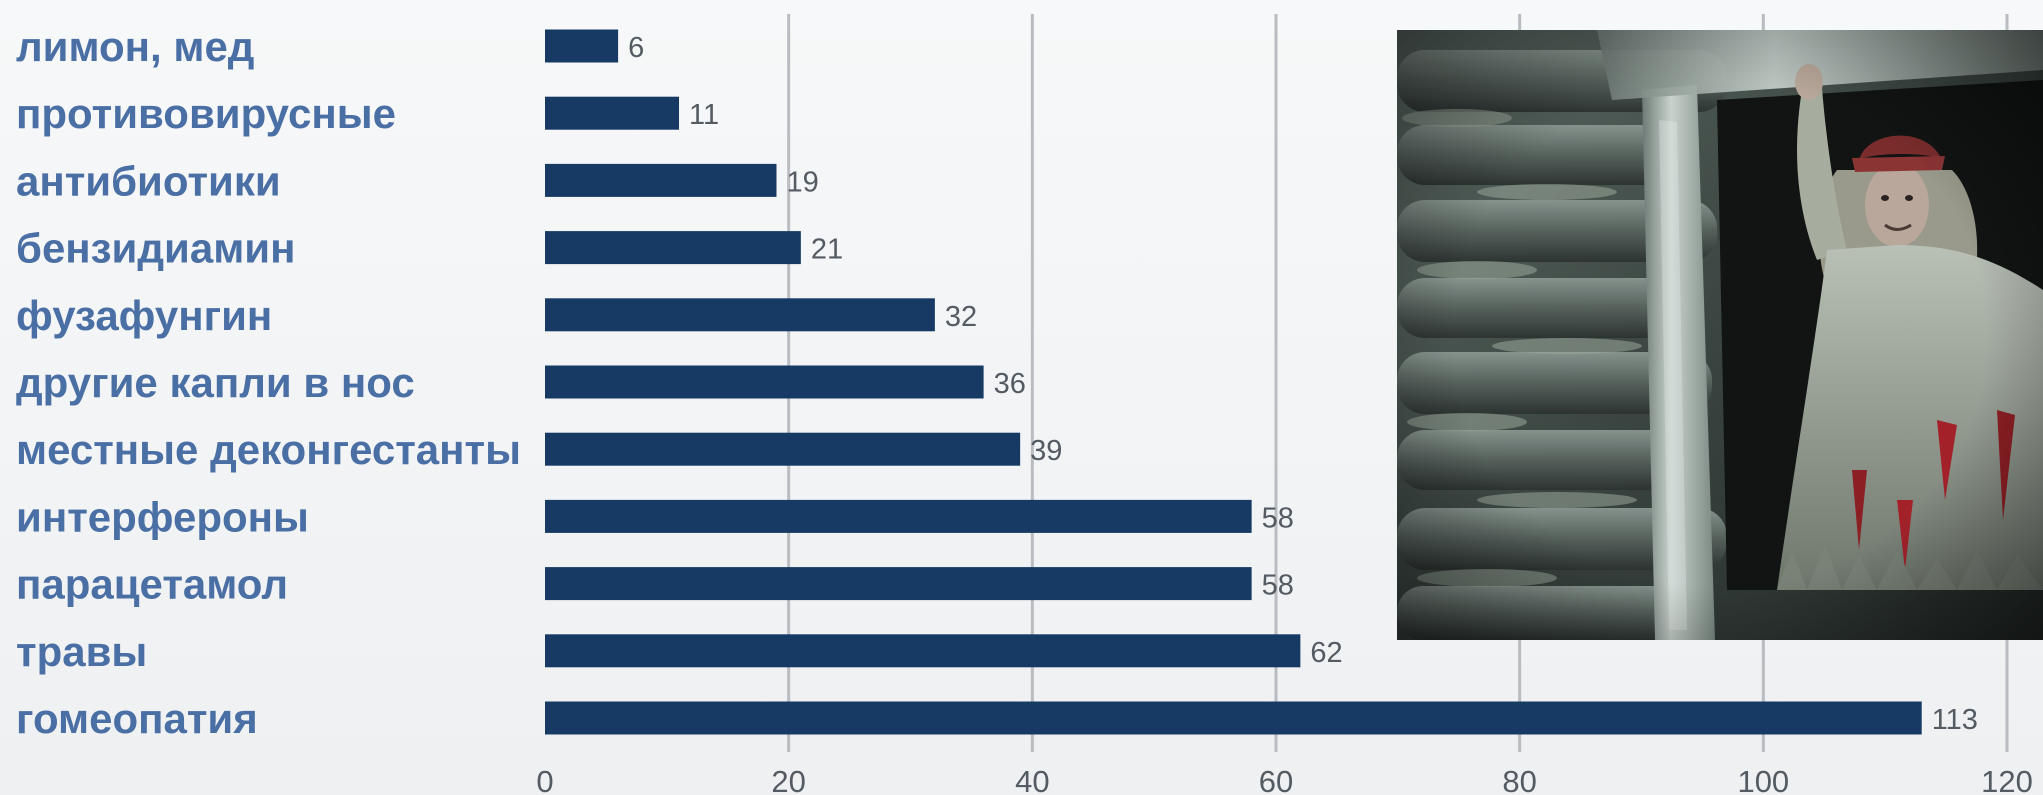 The width and height of the screenshot is (2043, 795). Describe the element at coordinates (704, 115) in the screenshot. I see `value-label: 11` at that location.